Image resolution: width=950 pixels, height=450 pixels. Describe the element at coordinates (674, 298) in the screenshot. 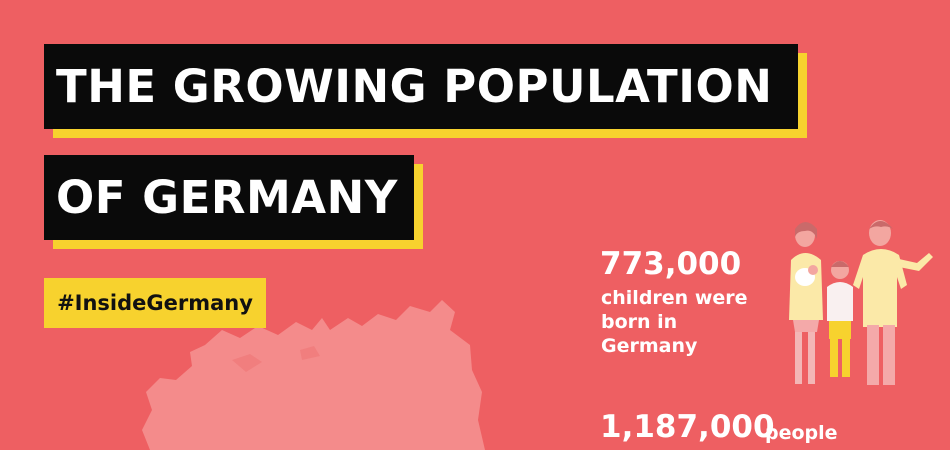

I see `births-line-1: children were` at that location.